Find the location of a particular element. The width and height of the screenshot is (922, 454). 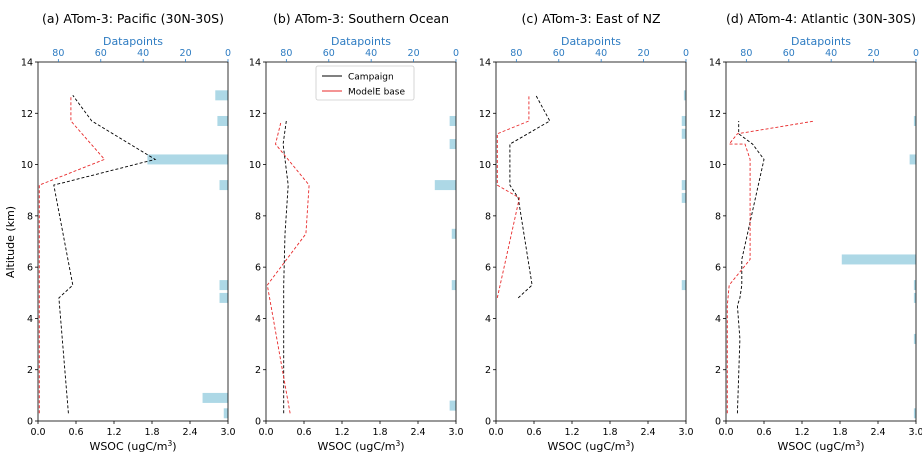

legend-label-model: ModelE base is located at coordinates (376, 93).